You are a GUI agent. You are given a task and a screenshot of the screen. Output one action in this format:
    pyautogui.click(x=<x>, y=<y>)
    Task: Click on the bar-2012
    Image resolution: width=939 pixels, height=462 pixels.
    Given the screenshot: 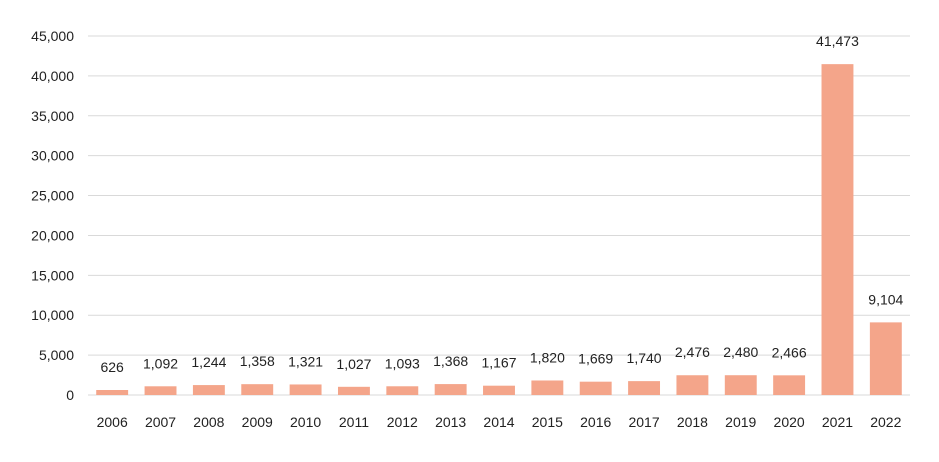 What is the action you would take?
    pyautogui.click(x=402, y=390)
    